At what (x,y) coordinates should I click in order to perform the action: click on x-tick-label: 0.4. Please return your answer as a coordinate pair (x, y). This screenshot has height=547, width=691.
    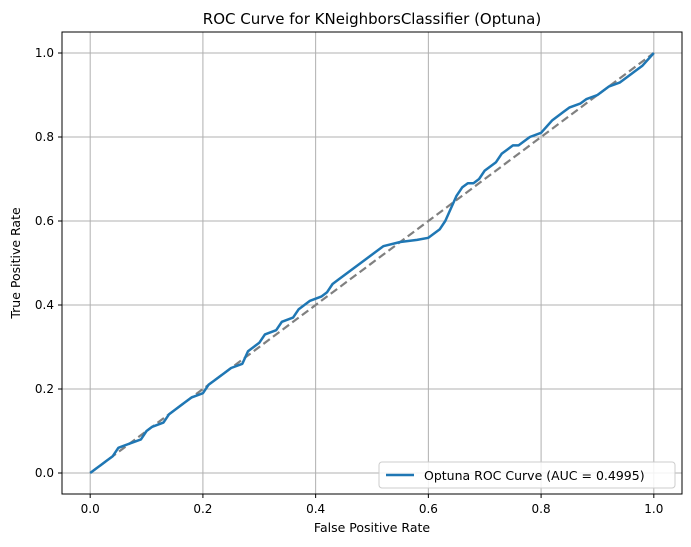
    Looking at the image, I should click on (315, 509).